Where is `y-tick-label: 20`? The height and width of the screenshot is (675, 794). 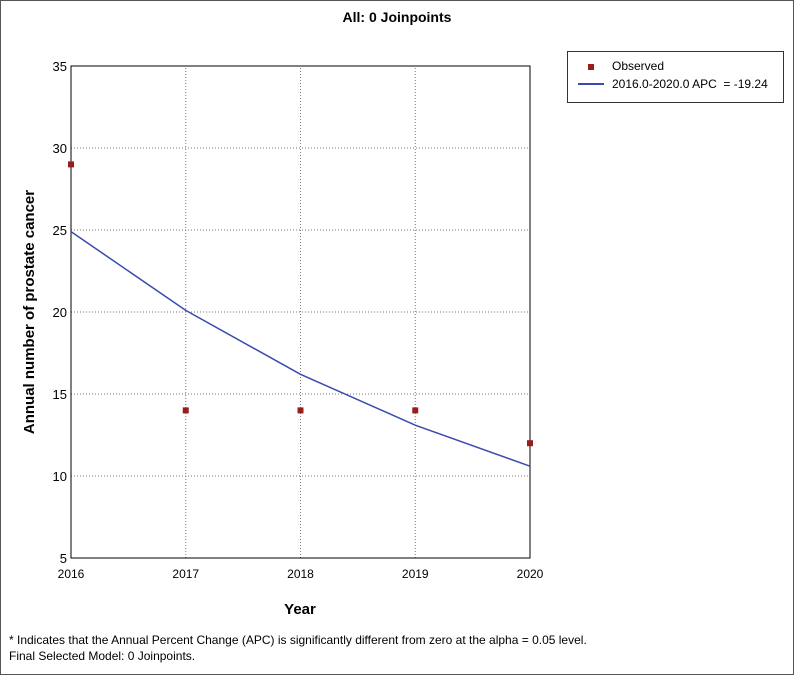
y-tick-label: 20 is located at coordinates (60, 312).